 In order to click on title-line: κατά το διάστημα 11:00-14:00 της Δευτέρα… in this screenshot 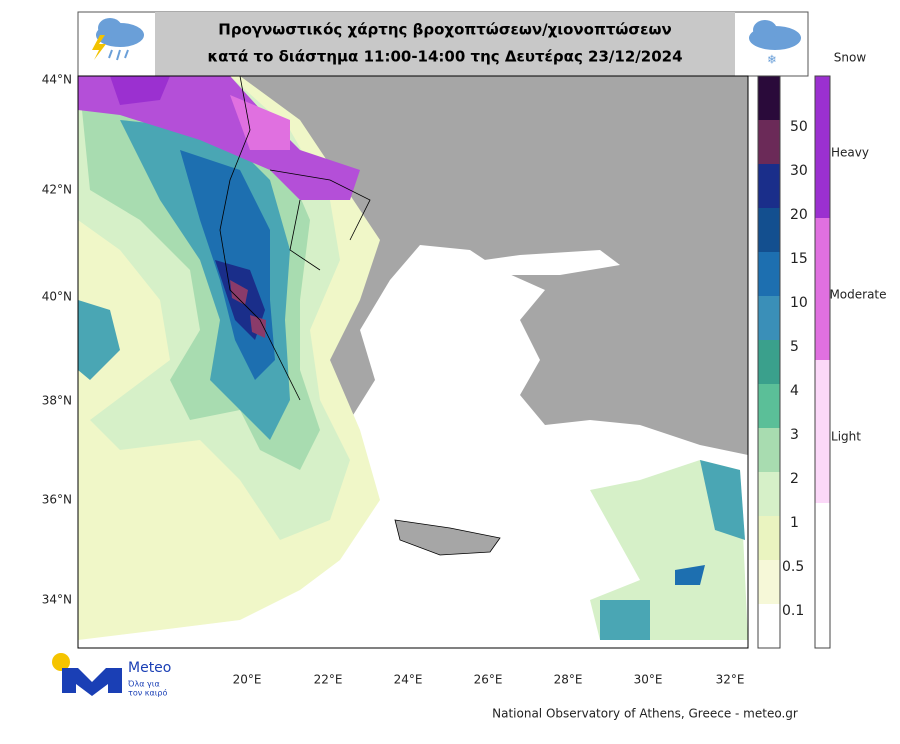, I will do `click(444, 57)`.